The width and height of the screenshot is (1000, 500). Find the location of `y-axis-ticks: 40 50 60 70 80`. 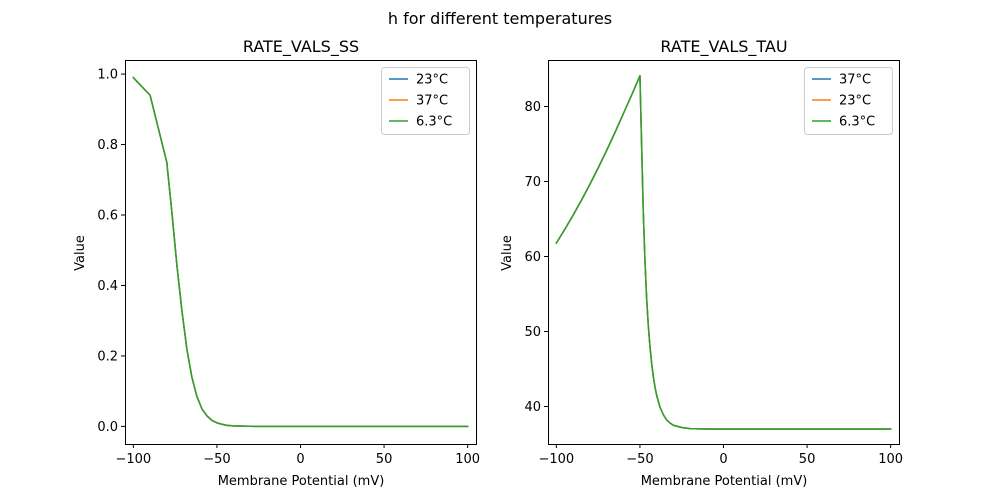

y-axis-ticks: 40 50 60 70 80 is located at coordinates (536, 257).